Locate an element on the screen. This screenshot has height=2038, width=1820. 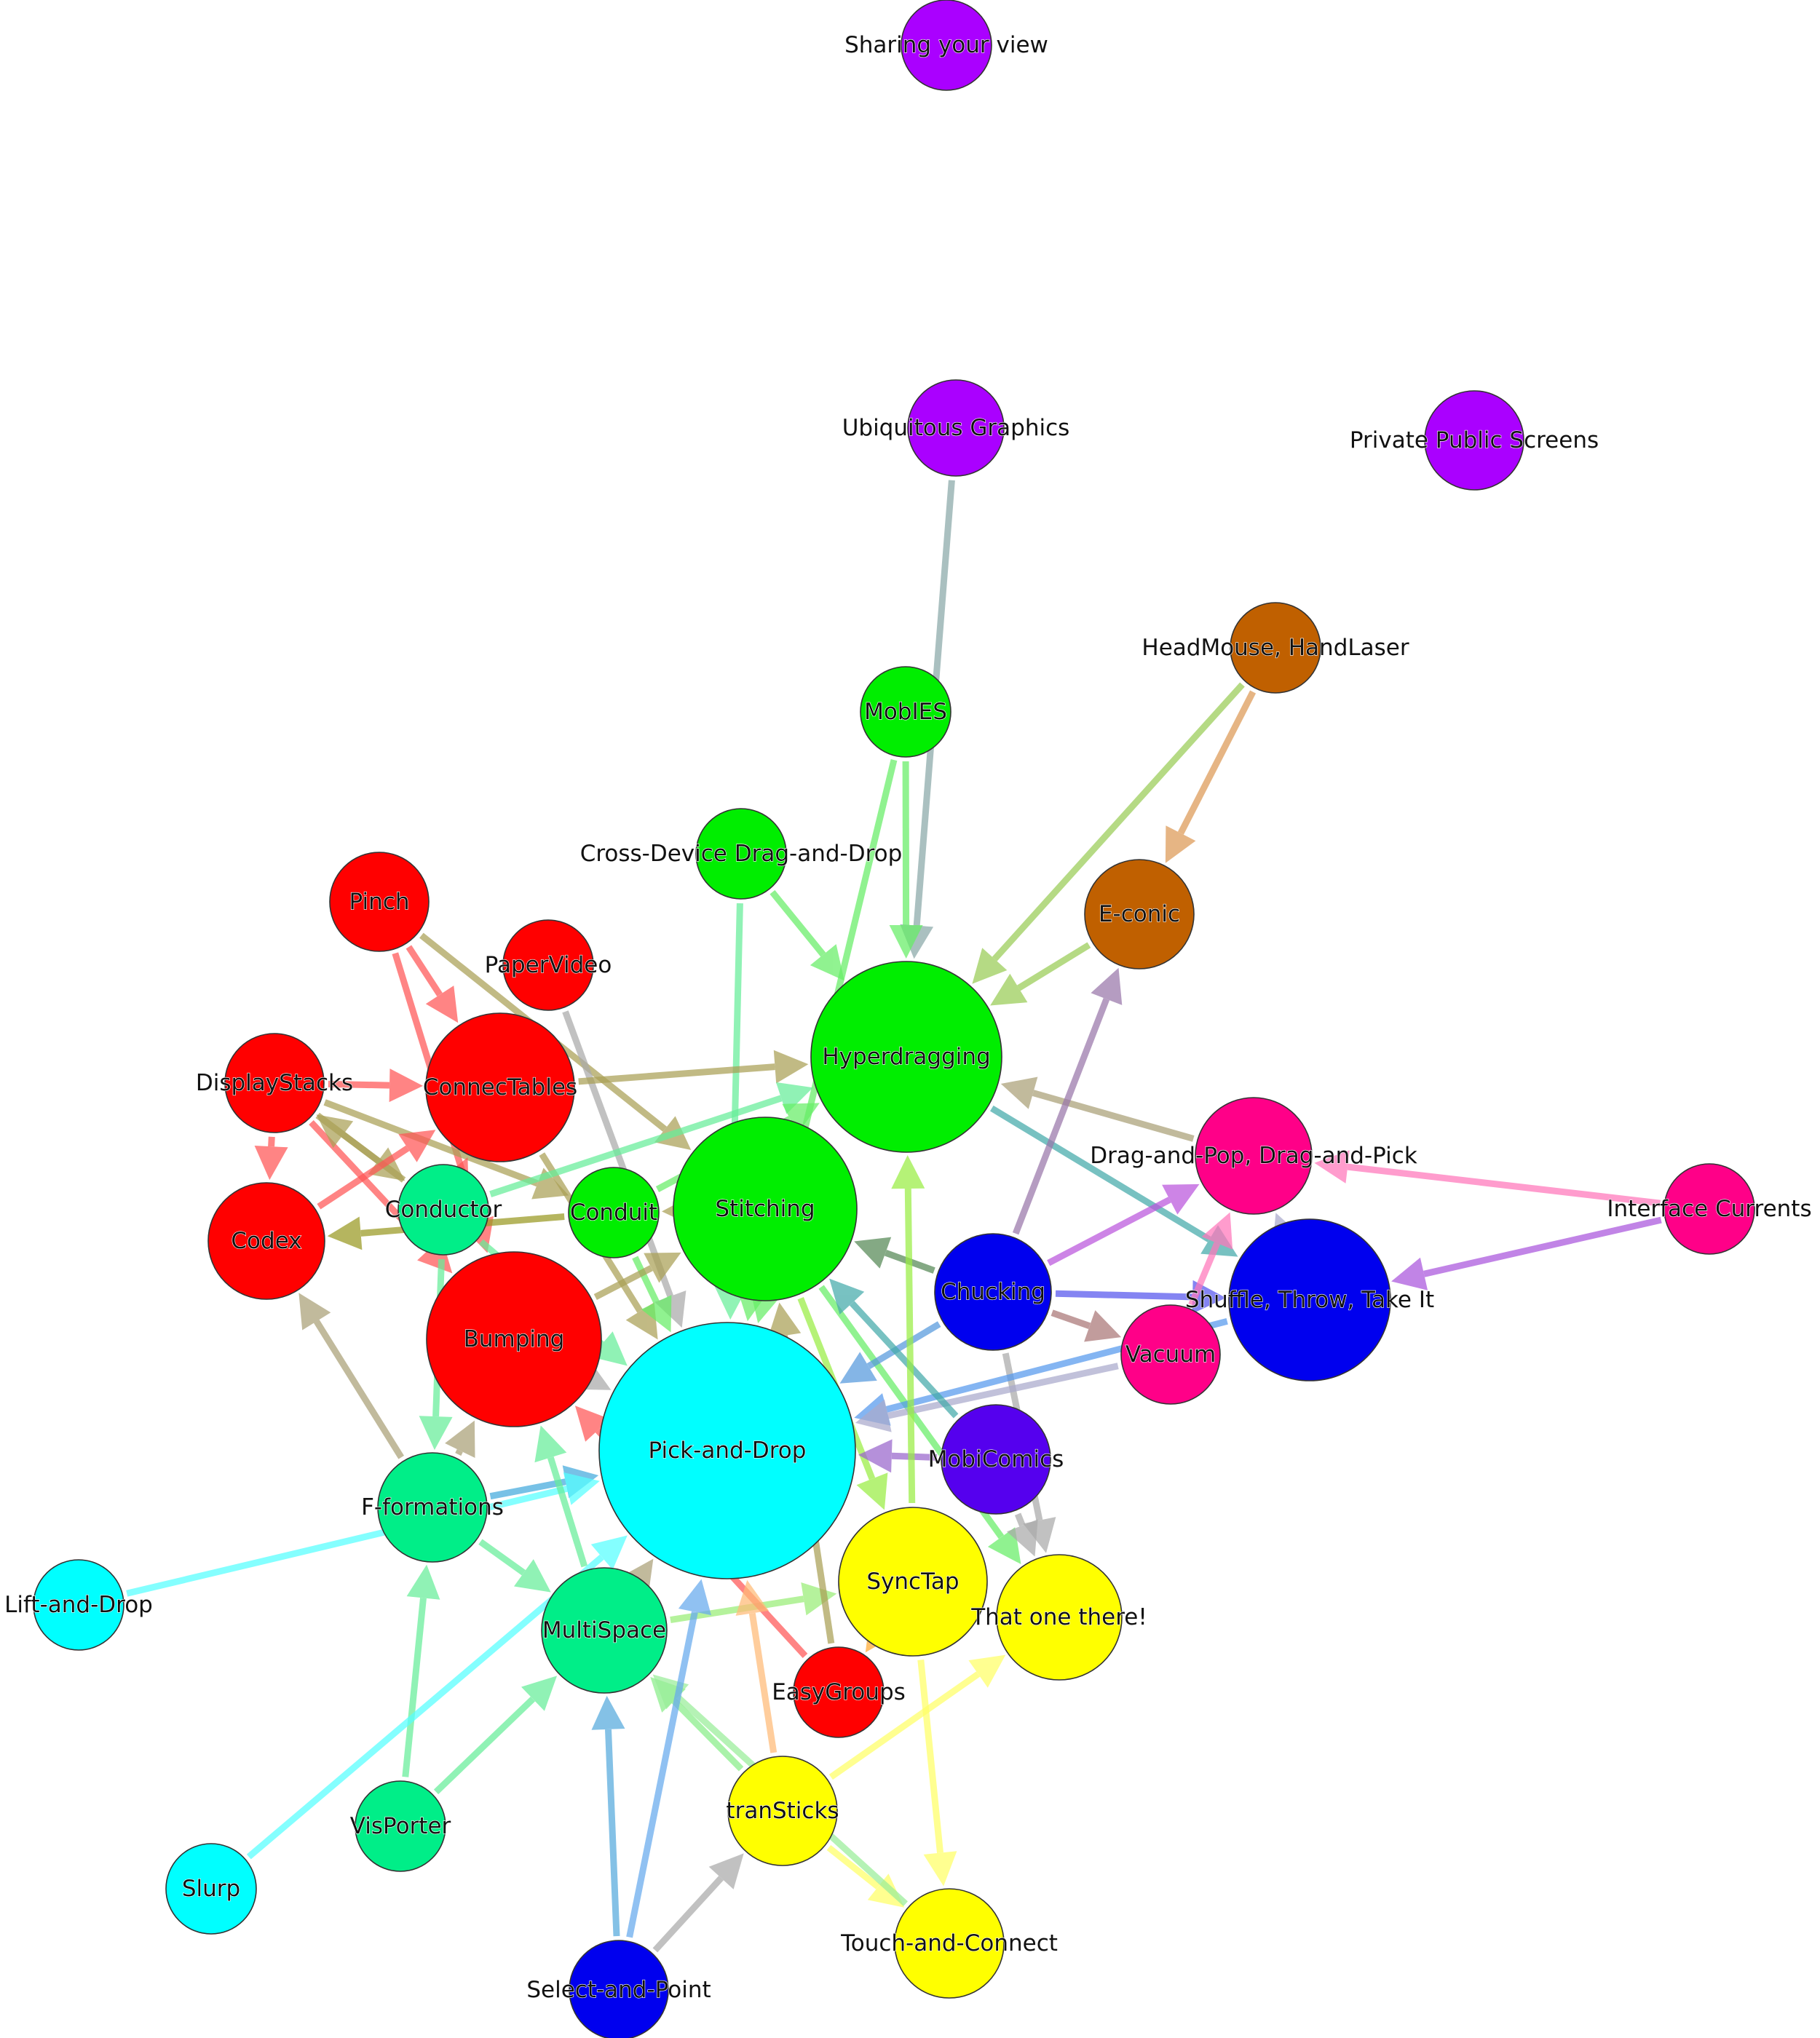
node-selectpoint: Select-and-Point is located at coordinates (618, 1989).